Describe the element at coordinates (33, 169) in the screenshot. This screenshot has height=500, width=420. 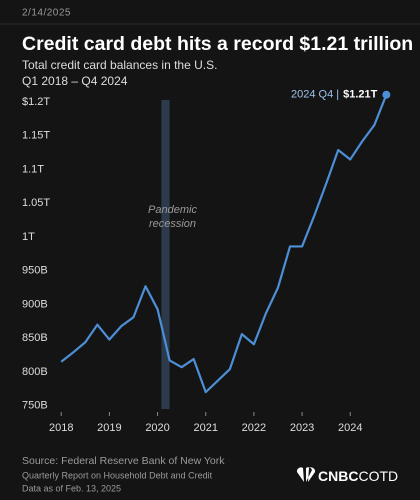
I see `y-tick-label: 1.1T` at that location.